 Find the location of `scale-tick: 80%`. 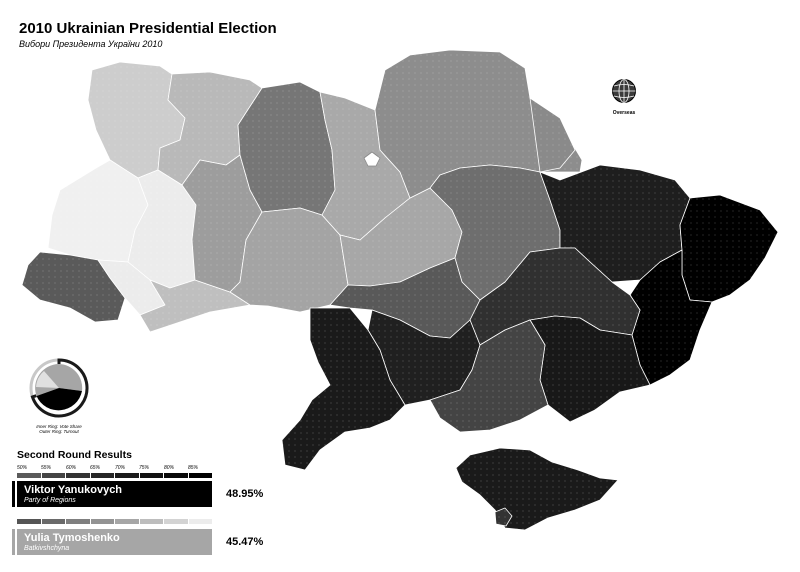

scale-tick: 80% is located at coordinates (169, 468).